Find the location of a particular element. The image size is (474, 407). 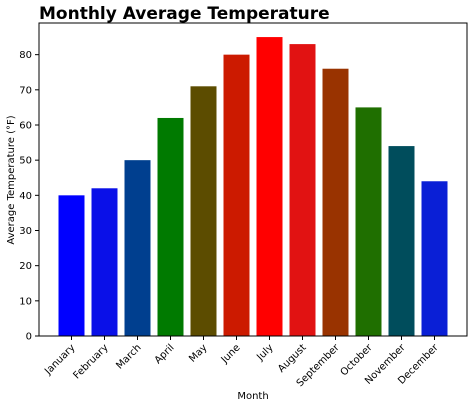

y-tick-label: 30 is located at coordinates (25, 231).